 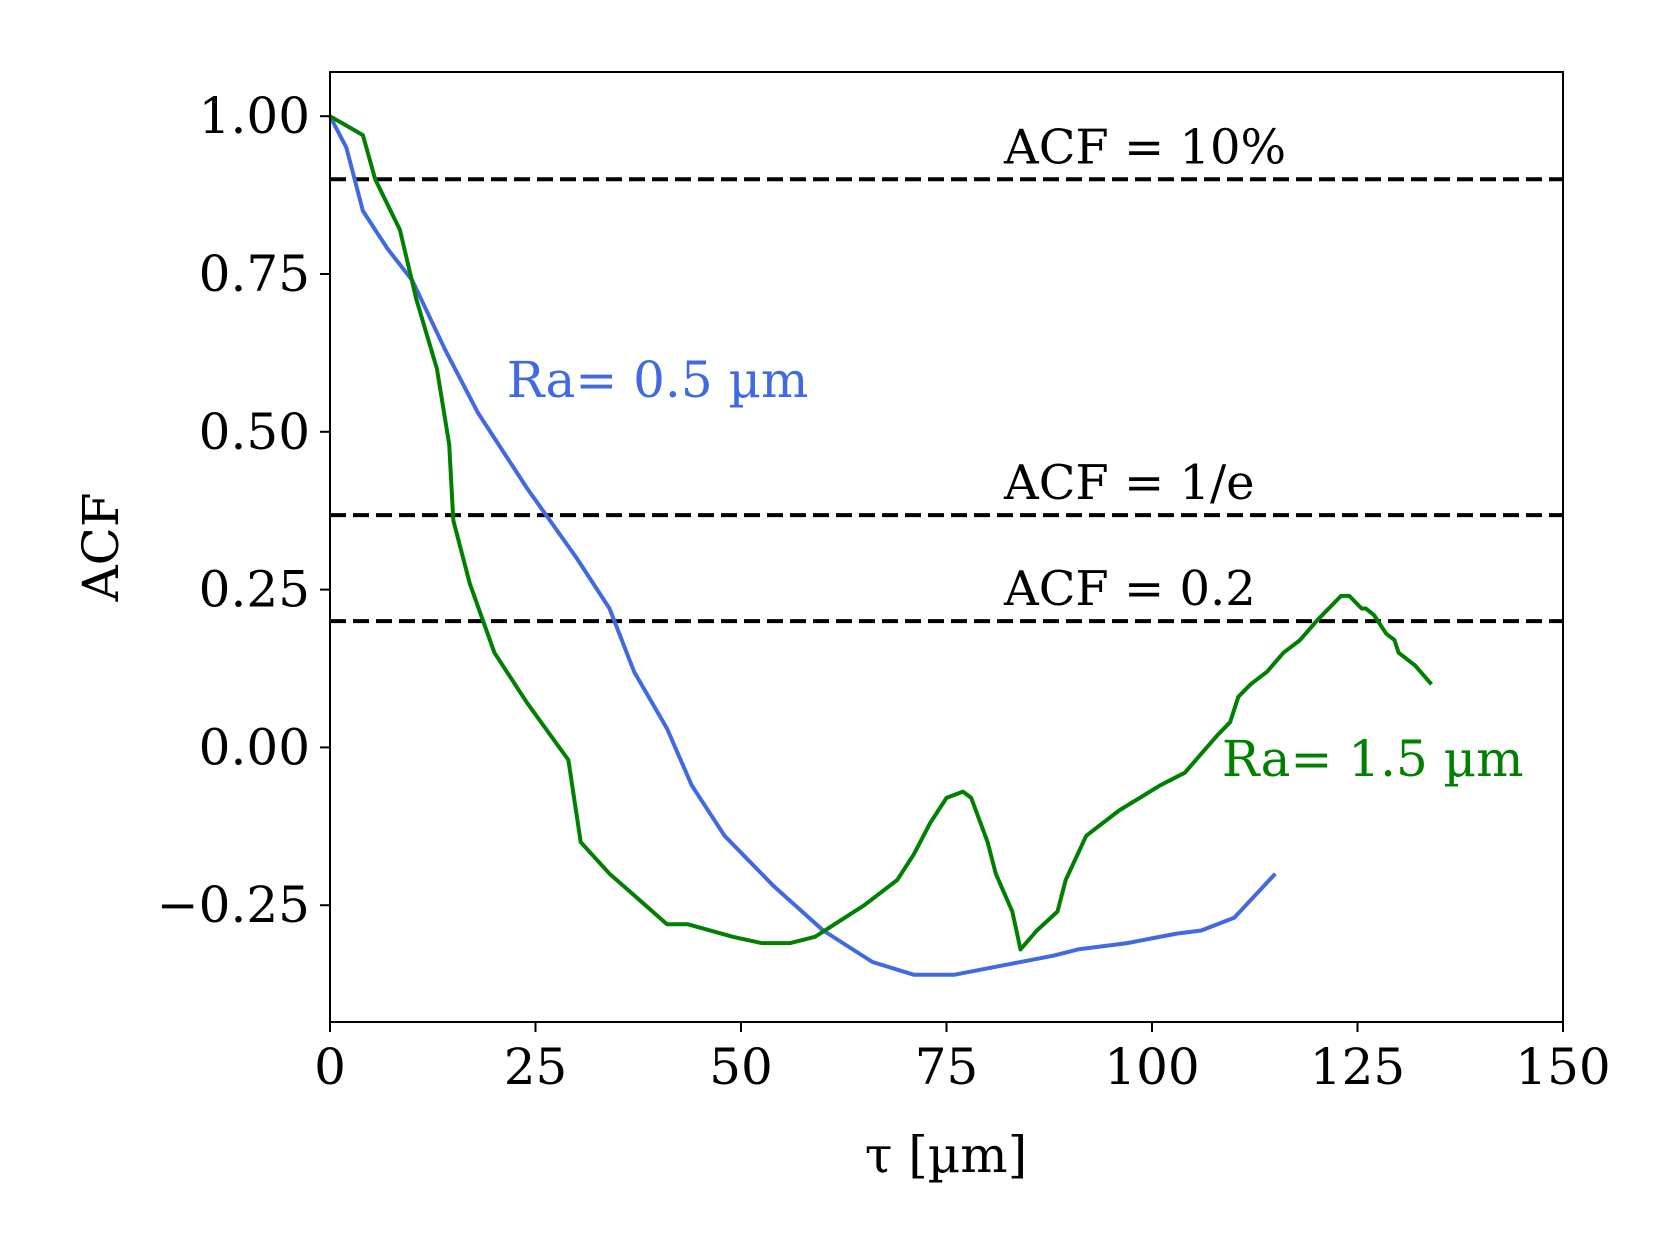 I want to click on reference-label-2: ACF = 0.2, so click(x=1129, y=589).